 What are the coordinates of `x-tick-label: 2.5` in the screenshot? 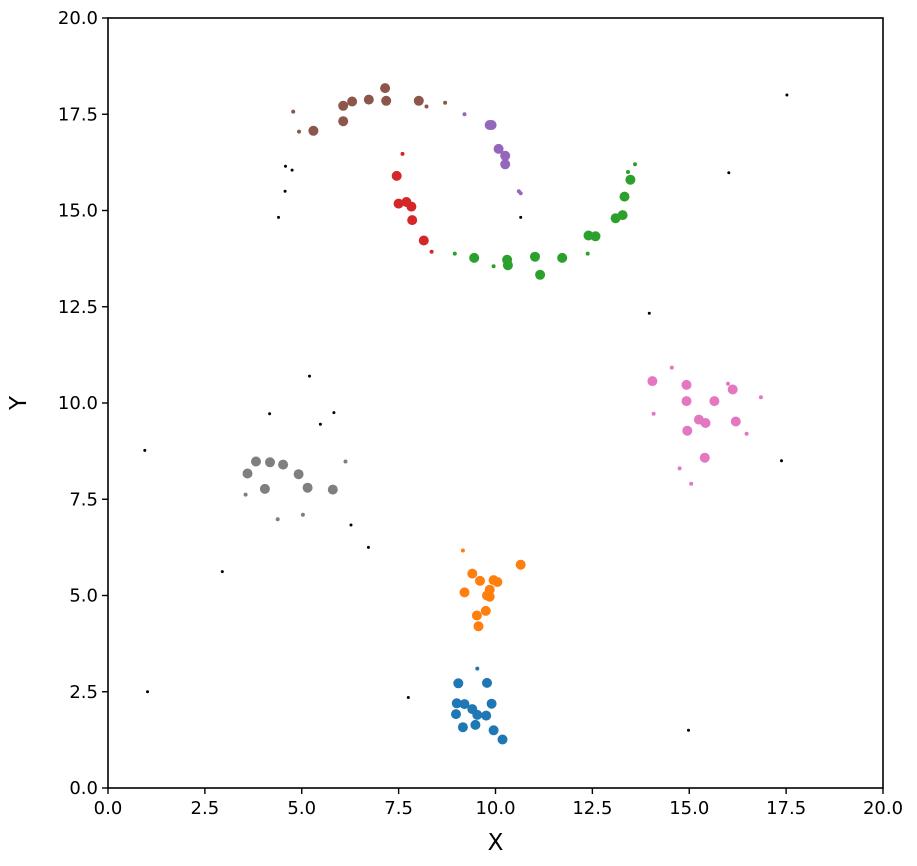 It's located at (205, 808).